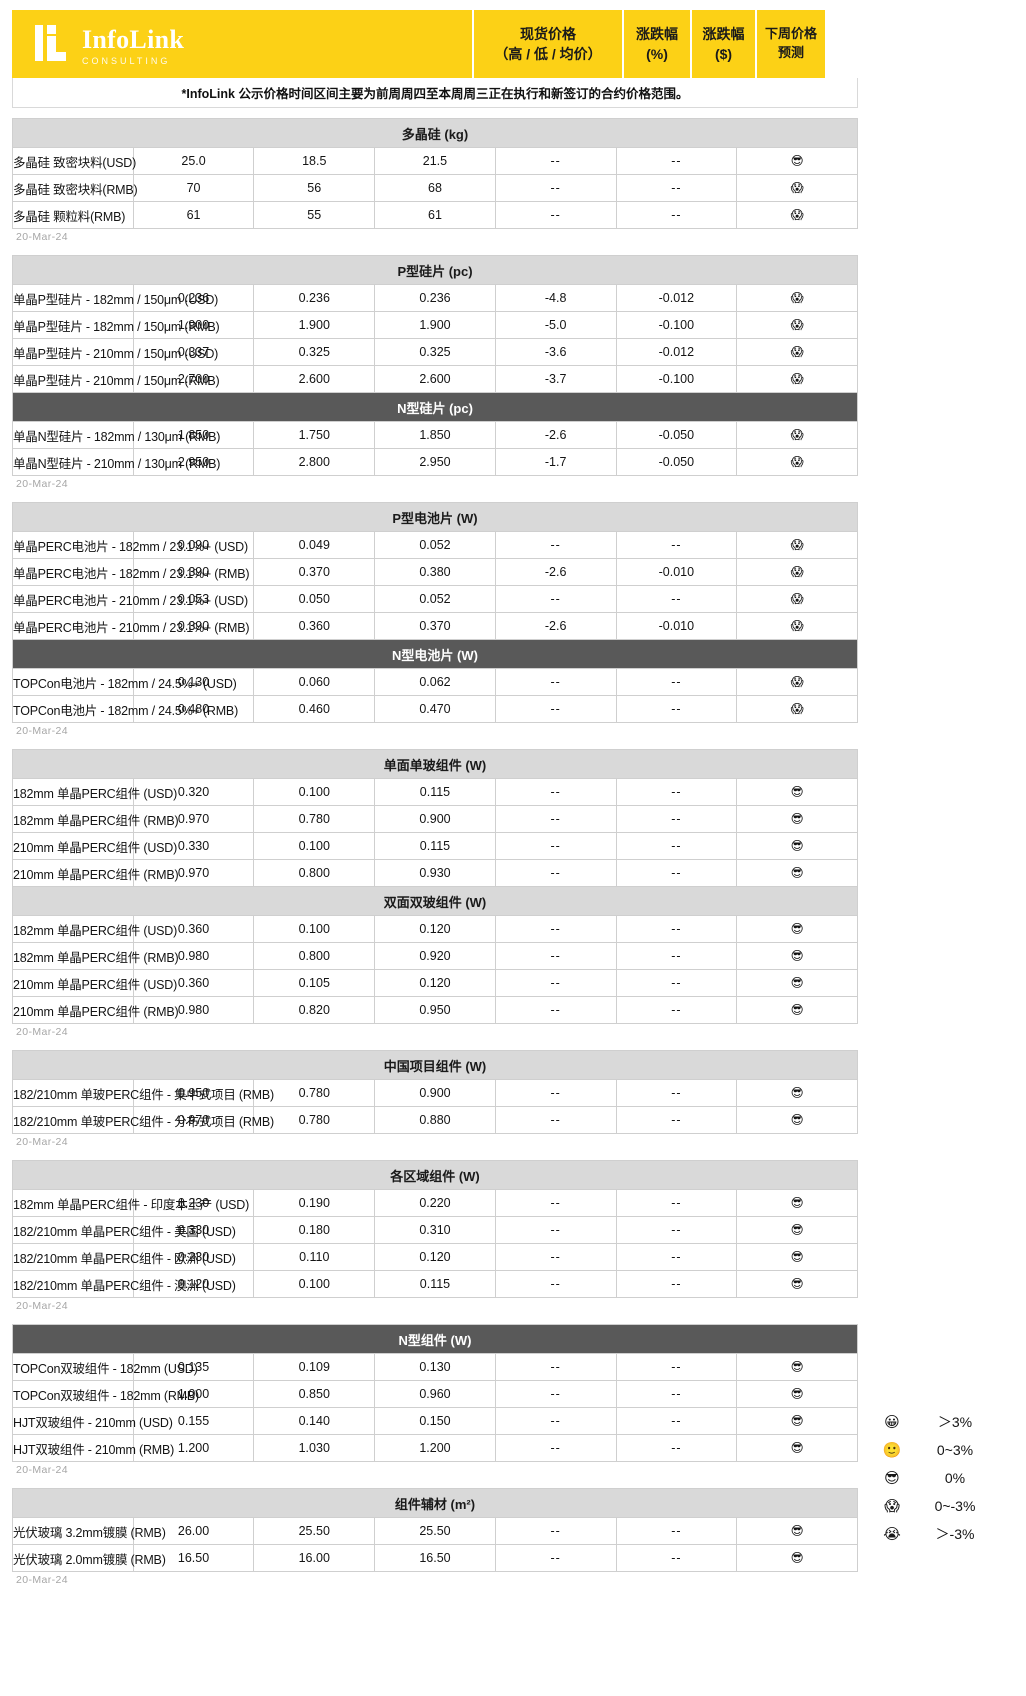 This screenshot has height=1696, width=1026. Describe the element at coordinates (435, 1503) in the screenshot. I see `section-title: 组件辅材 (m²)` at that location.